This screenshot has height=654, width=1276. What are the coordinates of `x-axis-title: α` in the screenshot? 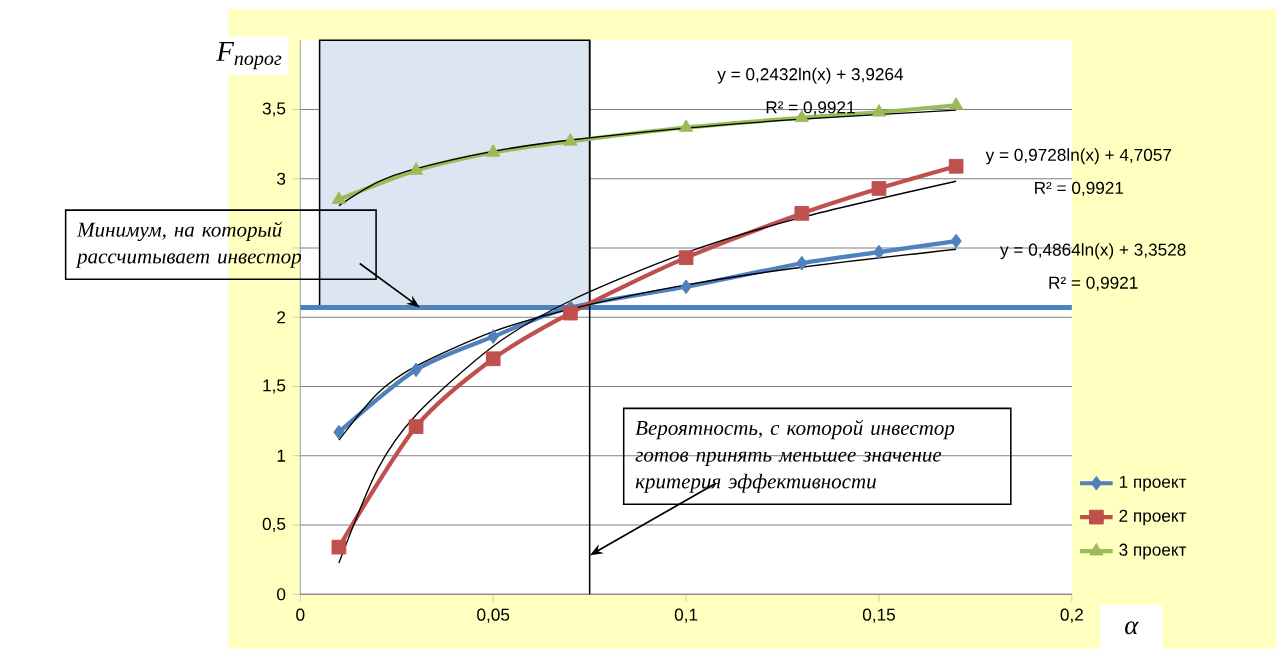 It's located at (1132, 628).